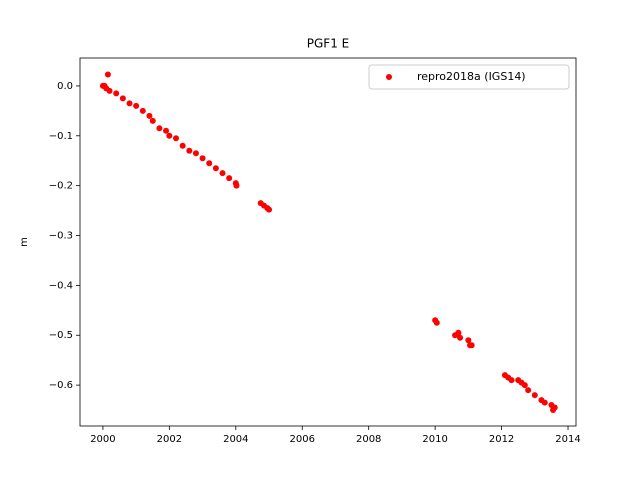 This screenshot has height=480, width=640. Describe the element at coordinates (169, 439) in the screenshot. I see `x-tick-label: 2002` at that location.